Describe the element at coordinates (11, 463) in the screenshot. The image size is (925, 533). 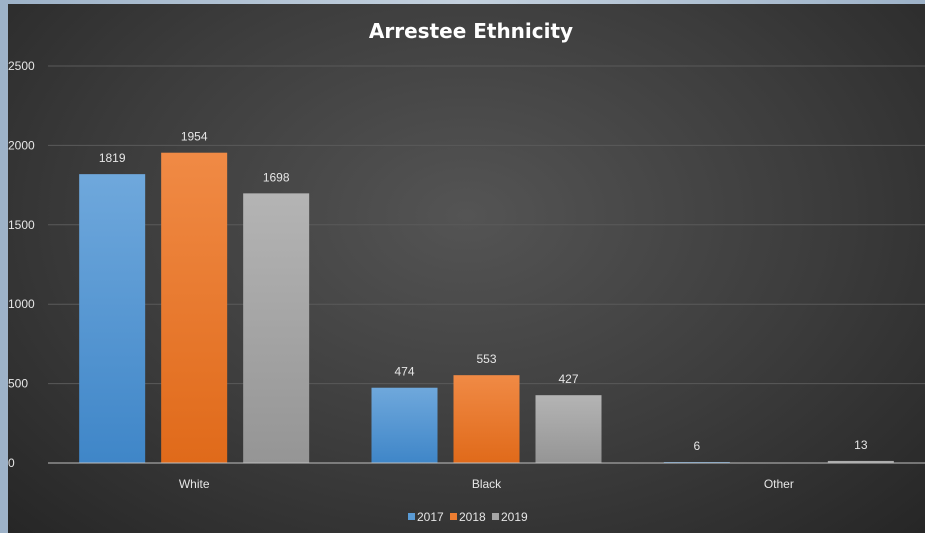
I see `y-tick-label: 0` at that location.